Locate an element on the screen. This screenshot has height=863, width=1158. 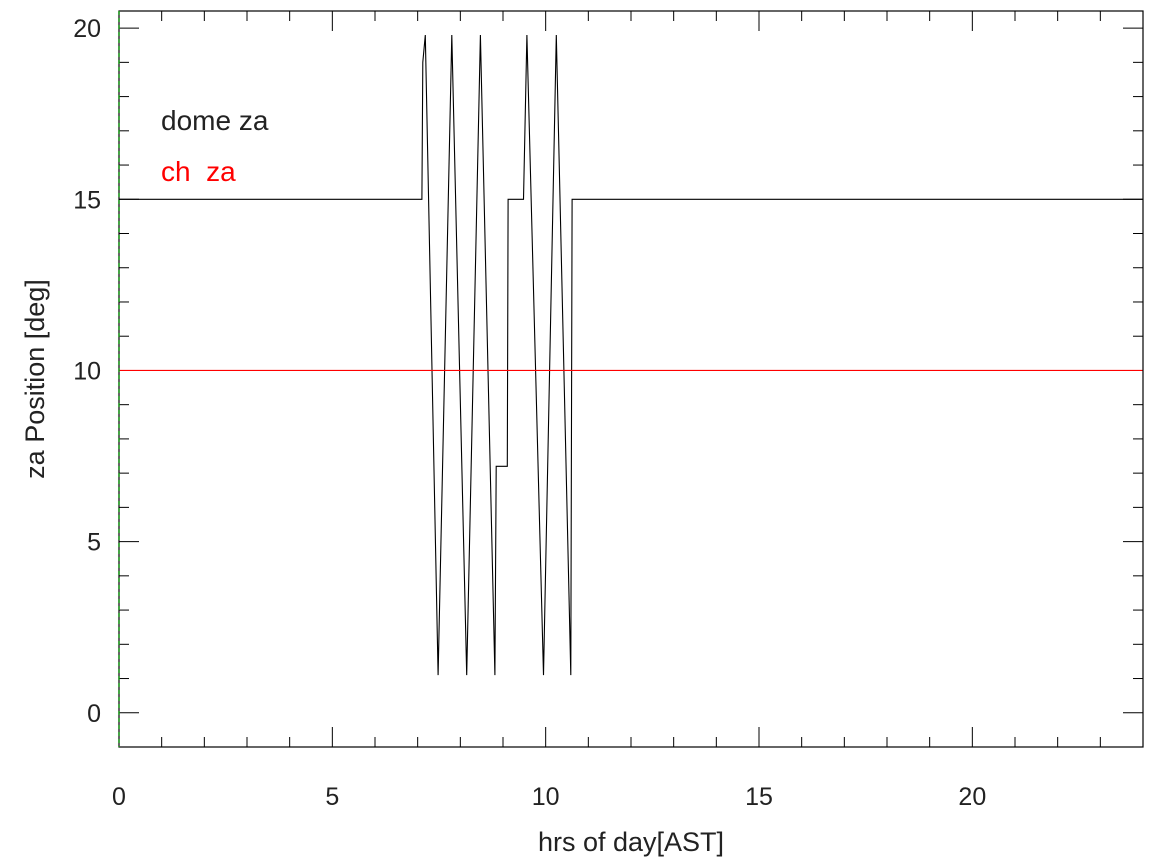
y-tick-label: 15 is located at coordinates (87, 200).